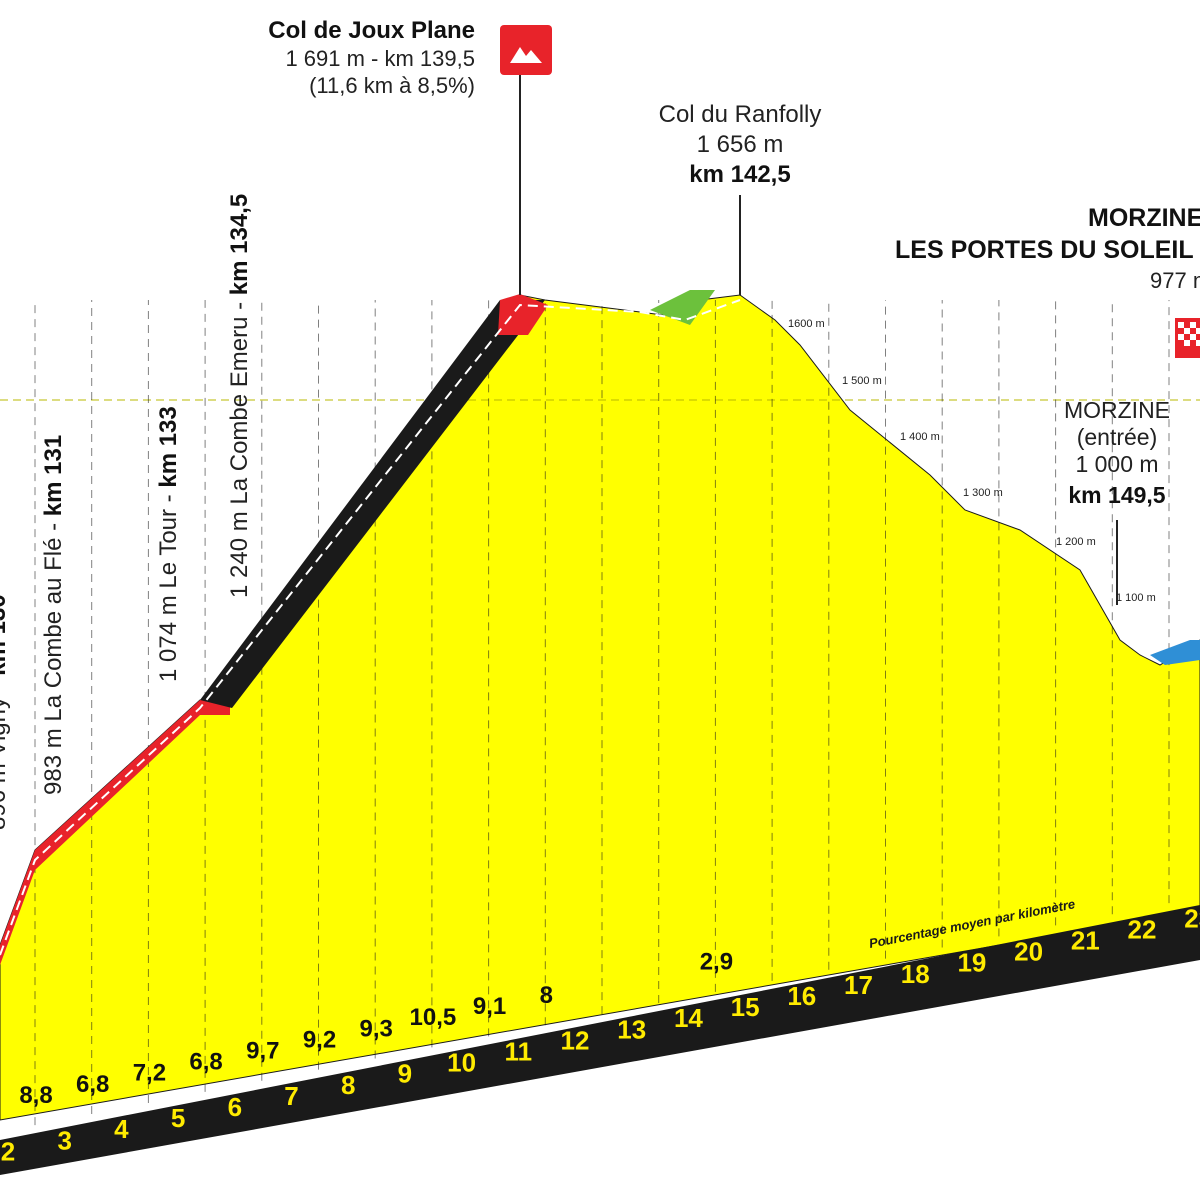  Describe the element at coordinates (461, 1063) in the screenshot. I see `km-marker-10: 10` at that location.